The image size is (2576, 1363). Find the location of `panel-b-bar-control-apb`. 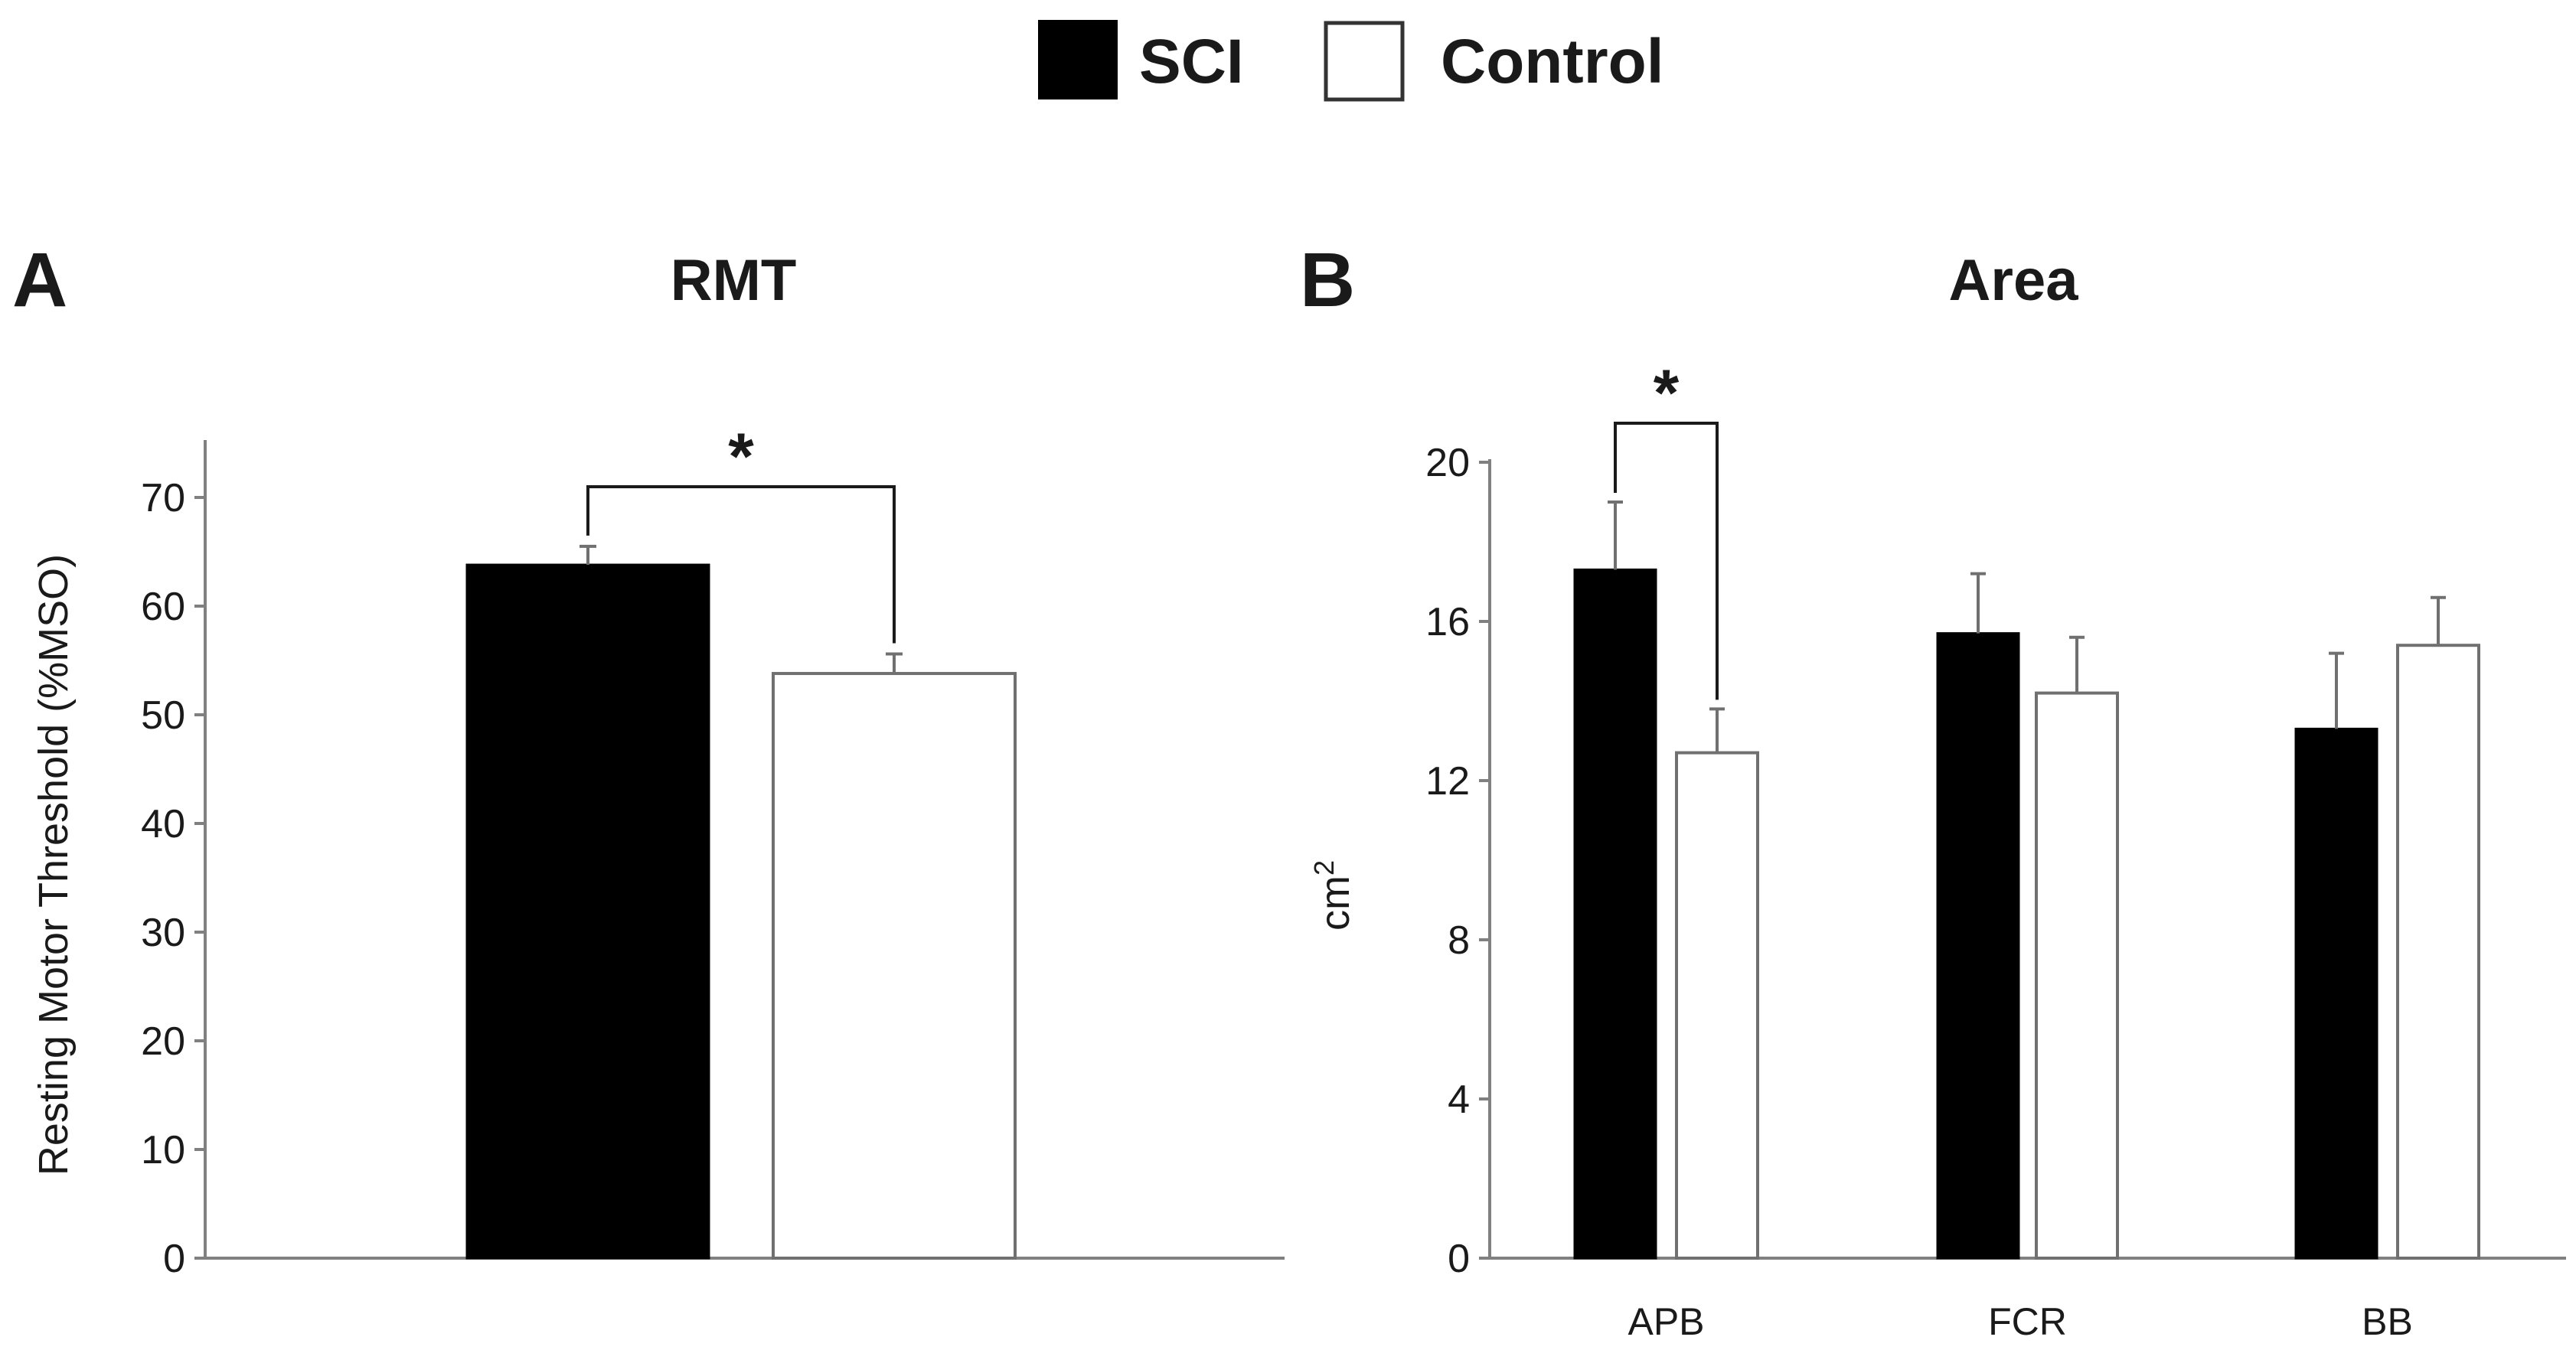

panel-b-bar-control-apb is located at coordinates (1717, 1005).